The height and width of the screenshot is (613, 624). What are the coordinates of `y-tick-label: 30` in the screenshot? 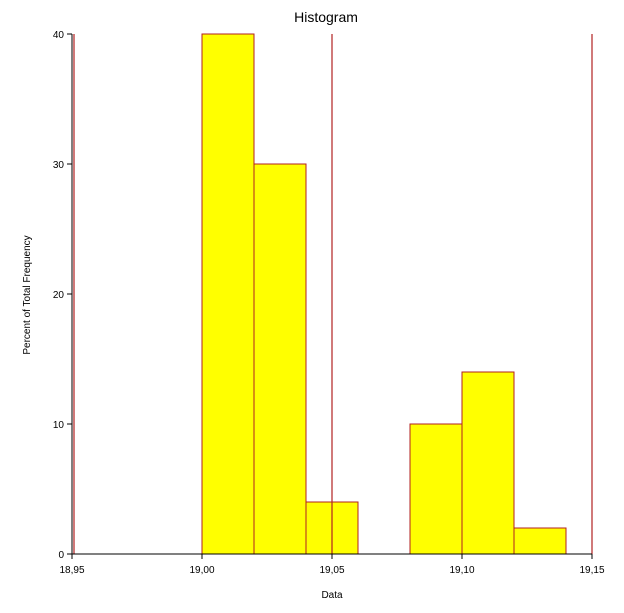 It's located at (59, 165).